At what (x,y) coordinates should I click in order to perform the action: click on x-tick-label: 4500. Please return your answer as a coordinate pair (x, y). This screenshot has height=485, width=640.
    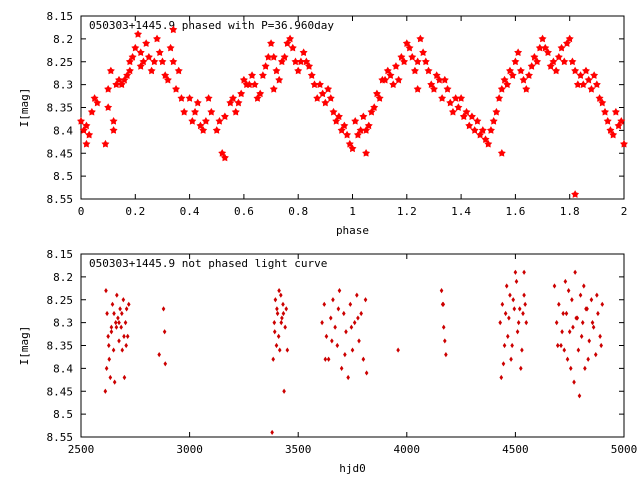
    Looking at the image, I should click on (515, 449).